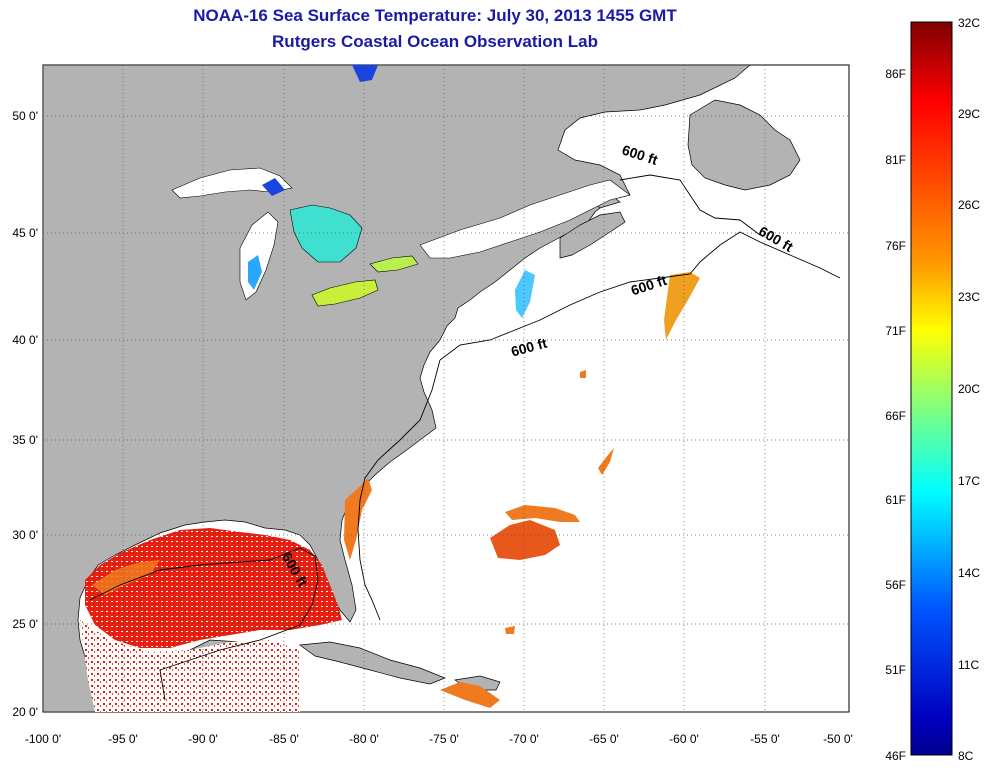 Image resolution: width=984 pixels, height=770 pixels. Describe the element at coordinates (895, 160) in the screenshot. I see `fahrenheit-label: 81F` at that location.